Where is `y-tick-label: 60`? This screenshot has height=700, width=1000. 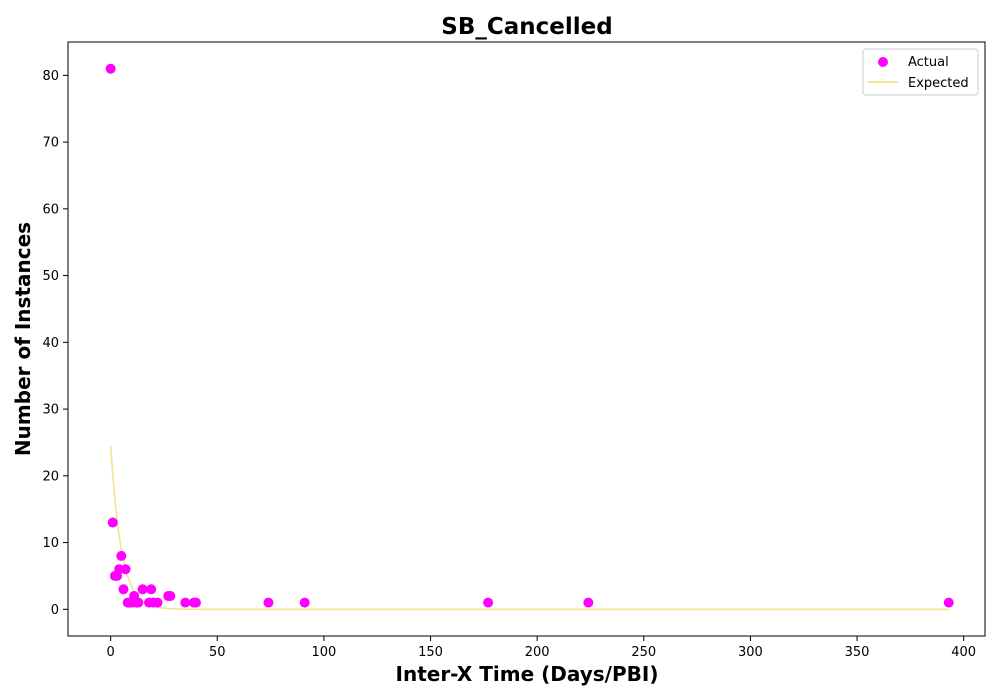 y-tick-label: 60 is located at coordinates (50, 209).